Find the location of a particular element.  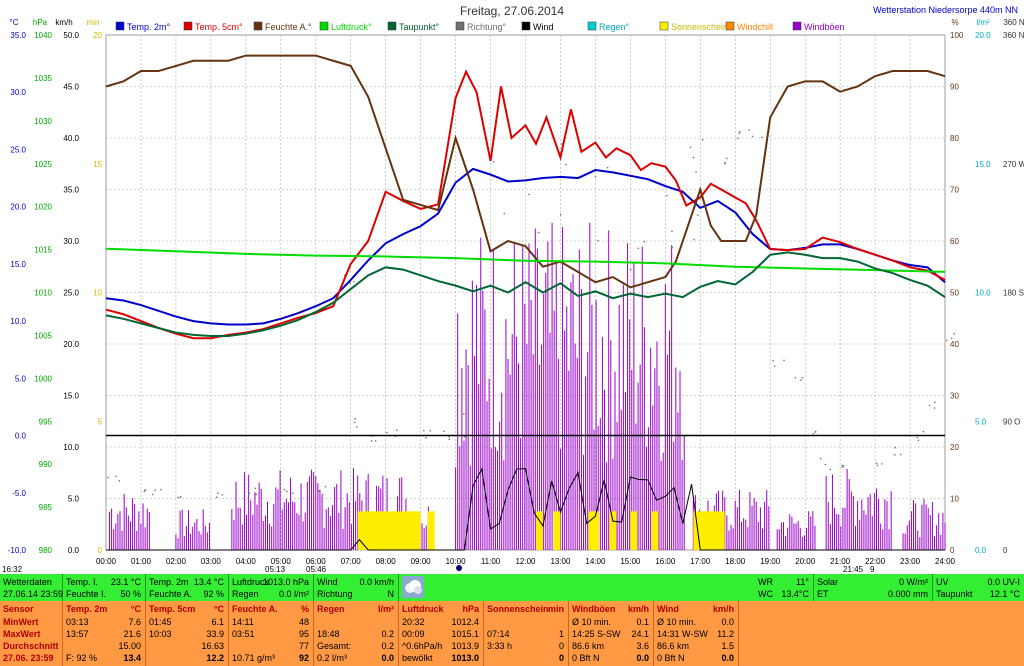

axis-unit-label: l/m² is located at coordinates (983, 22).